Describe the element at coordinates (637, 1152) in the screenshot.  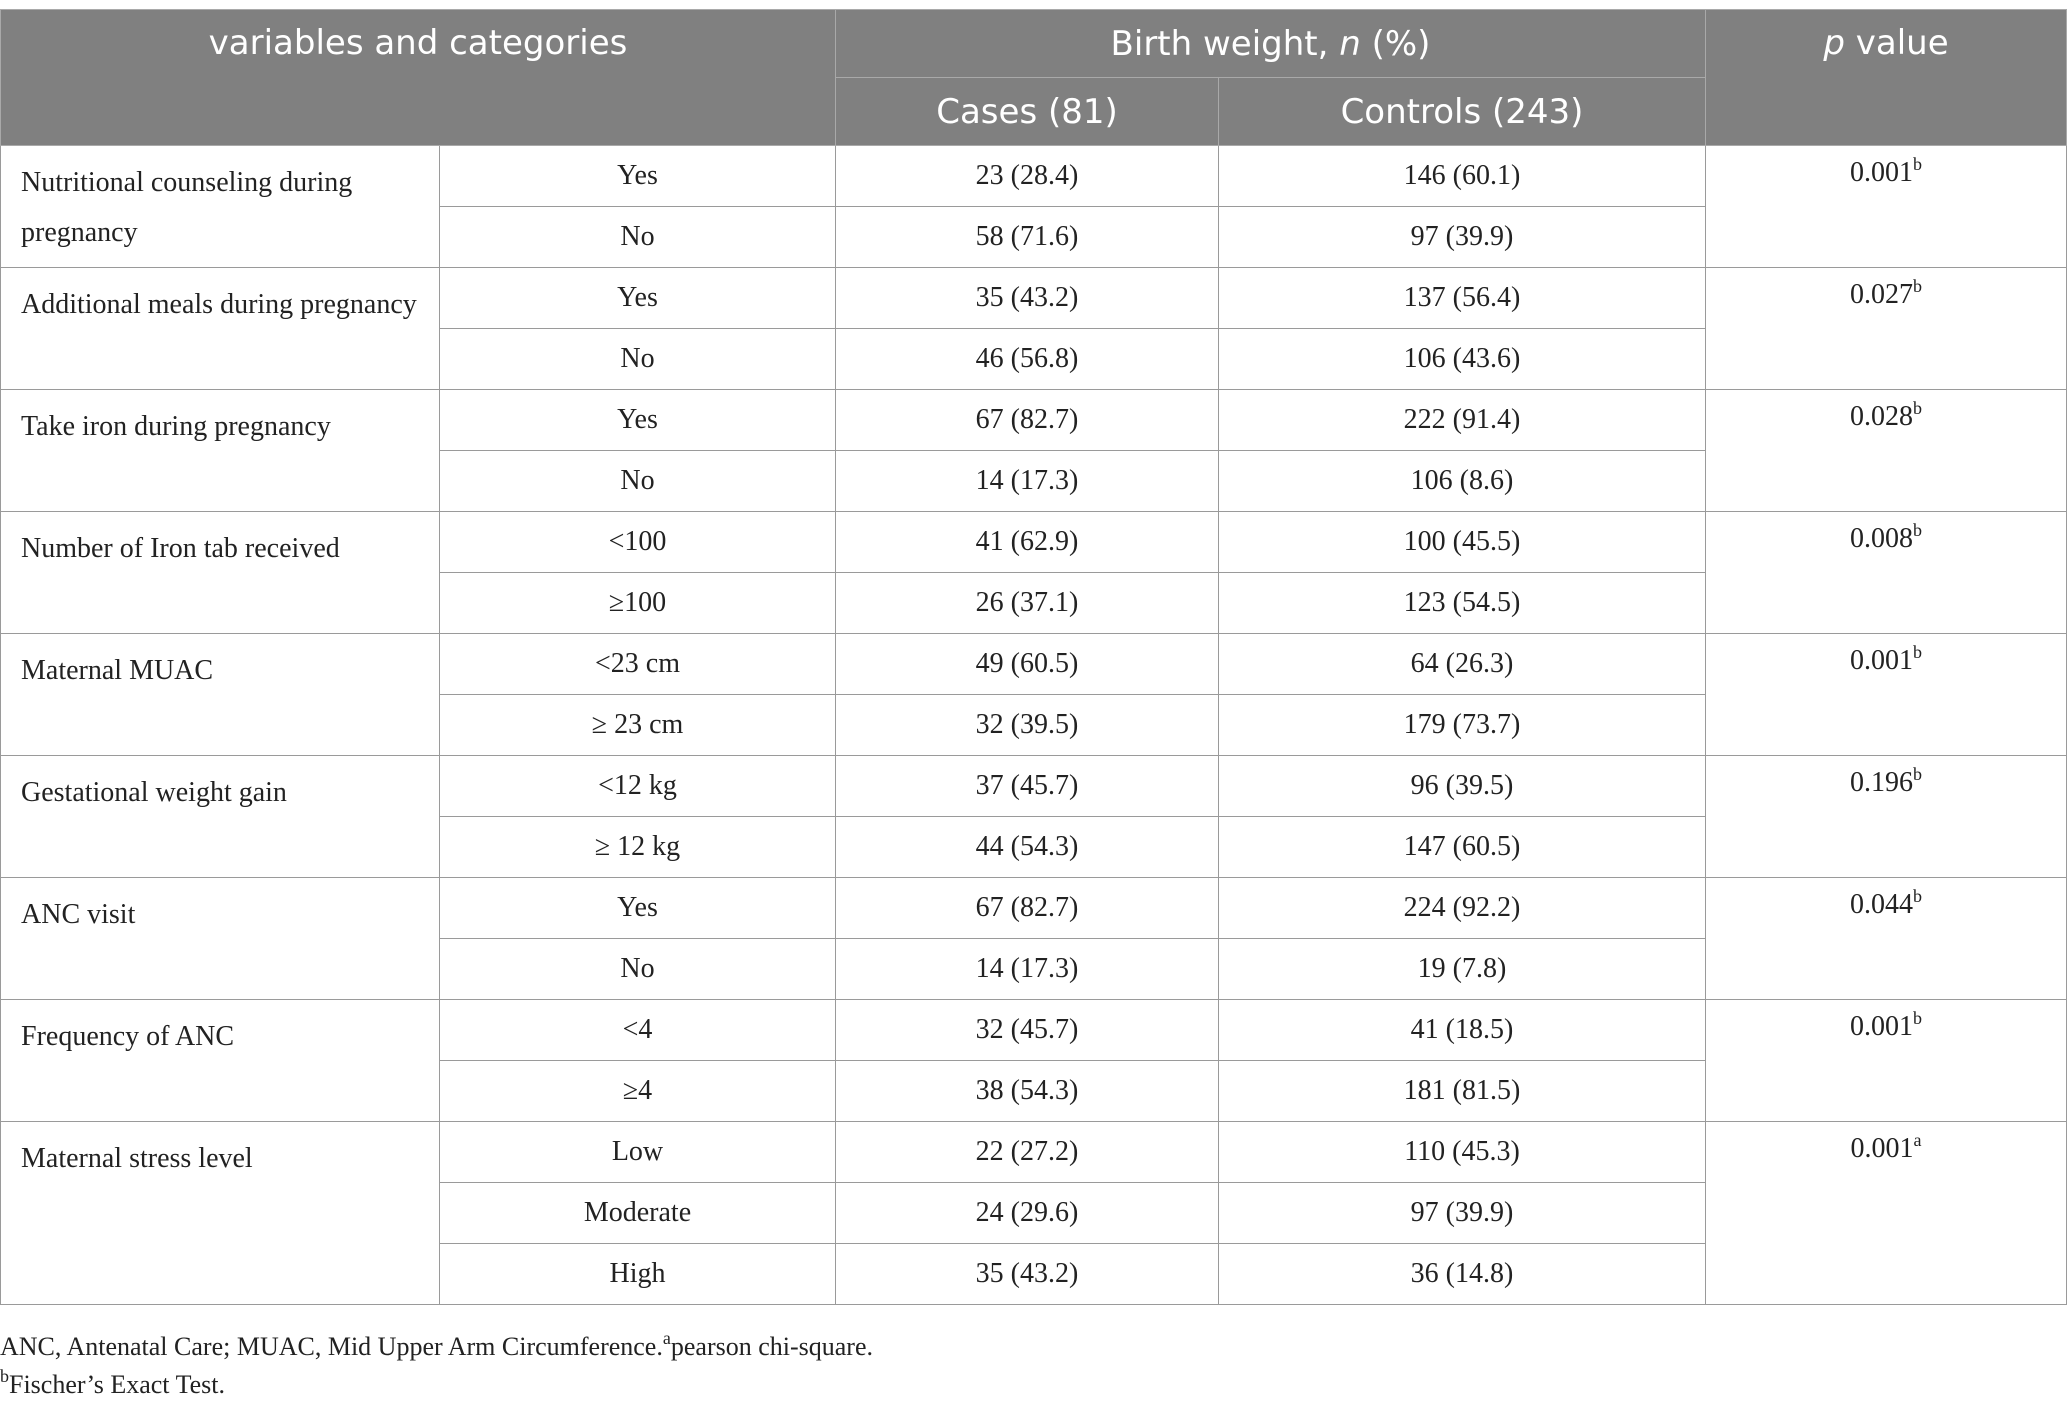
I see `category-cell: Low` at that location.